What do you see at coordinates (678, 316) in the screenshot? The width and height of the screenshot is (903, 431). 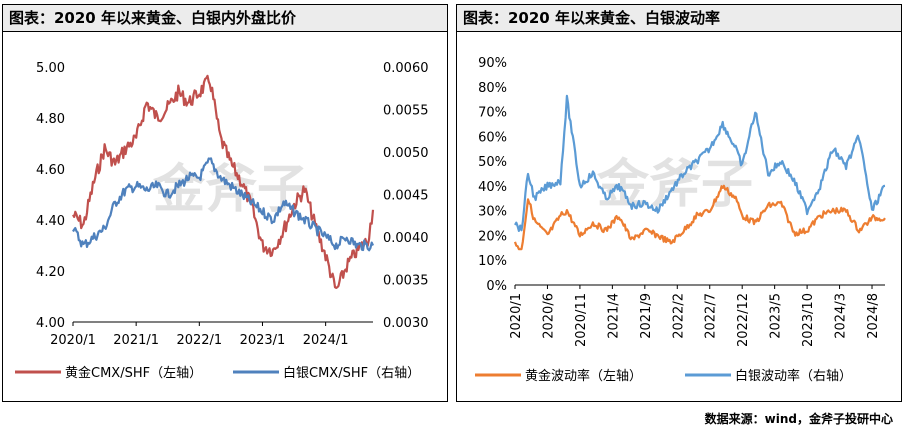 I see `vol-x-tick-label: 2022/2` at bounding box center [678, 316].